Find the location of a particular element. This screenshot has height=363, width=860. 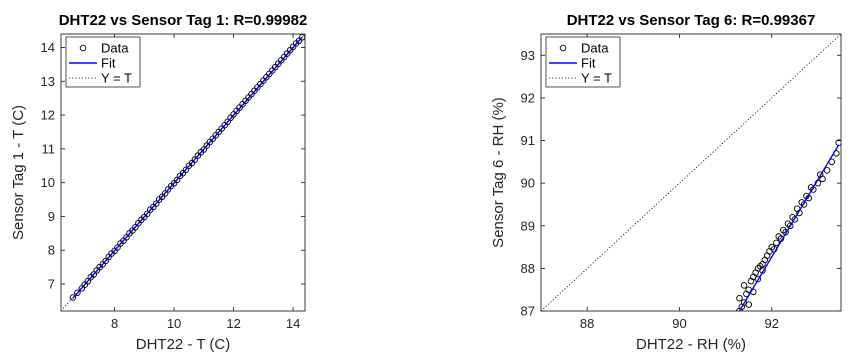

right-chart-x-tick-label: 92 is located at coordinates (772, 323).